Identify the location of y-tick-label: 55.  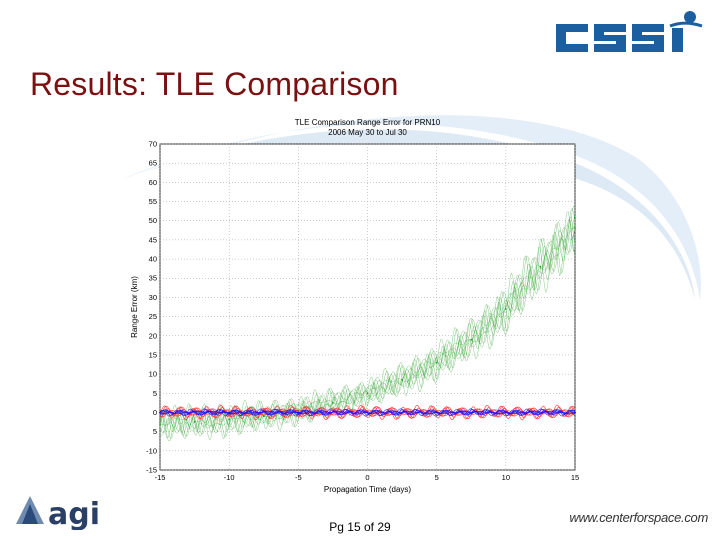
(153, 201).